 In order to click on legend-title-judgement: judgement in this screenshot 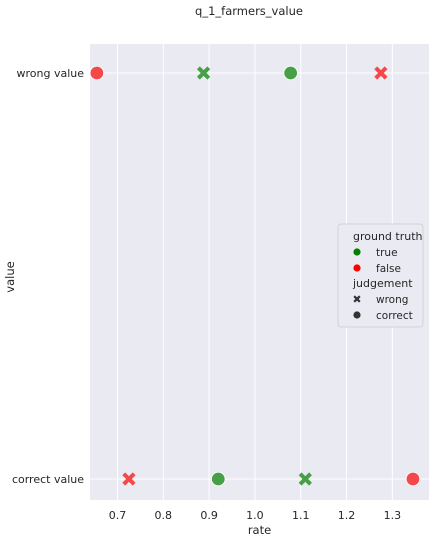, I will do `click(382, 283)`.